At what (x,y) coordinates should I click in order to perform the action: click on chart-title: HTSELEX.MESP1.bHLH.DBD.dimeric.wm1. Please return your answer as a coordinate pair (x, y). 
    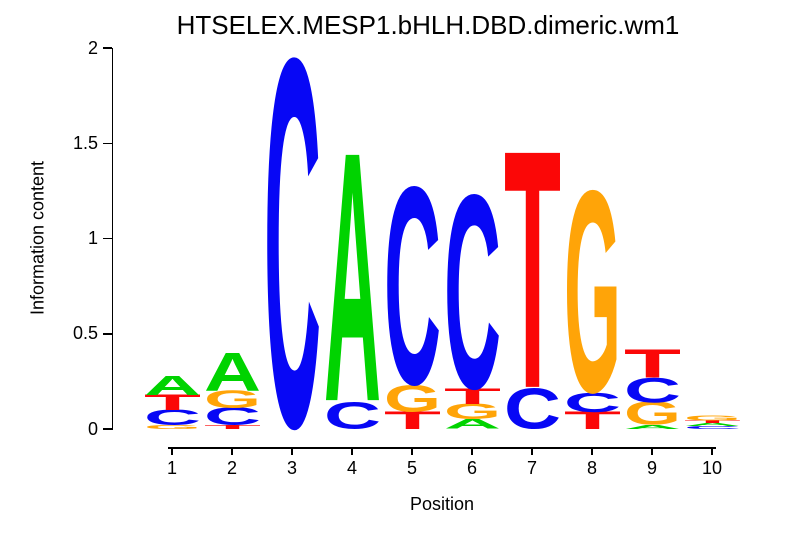
    Looking at the image, I should click on (428, 25).